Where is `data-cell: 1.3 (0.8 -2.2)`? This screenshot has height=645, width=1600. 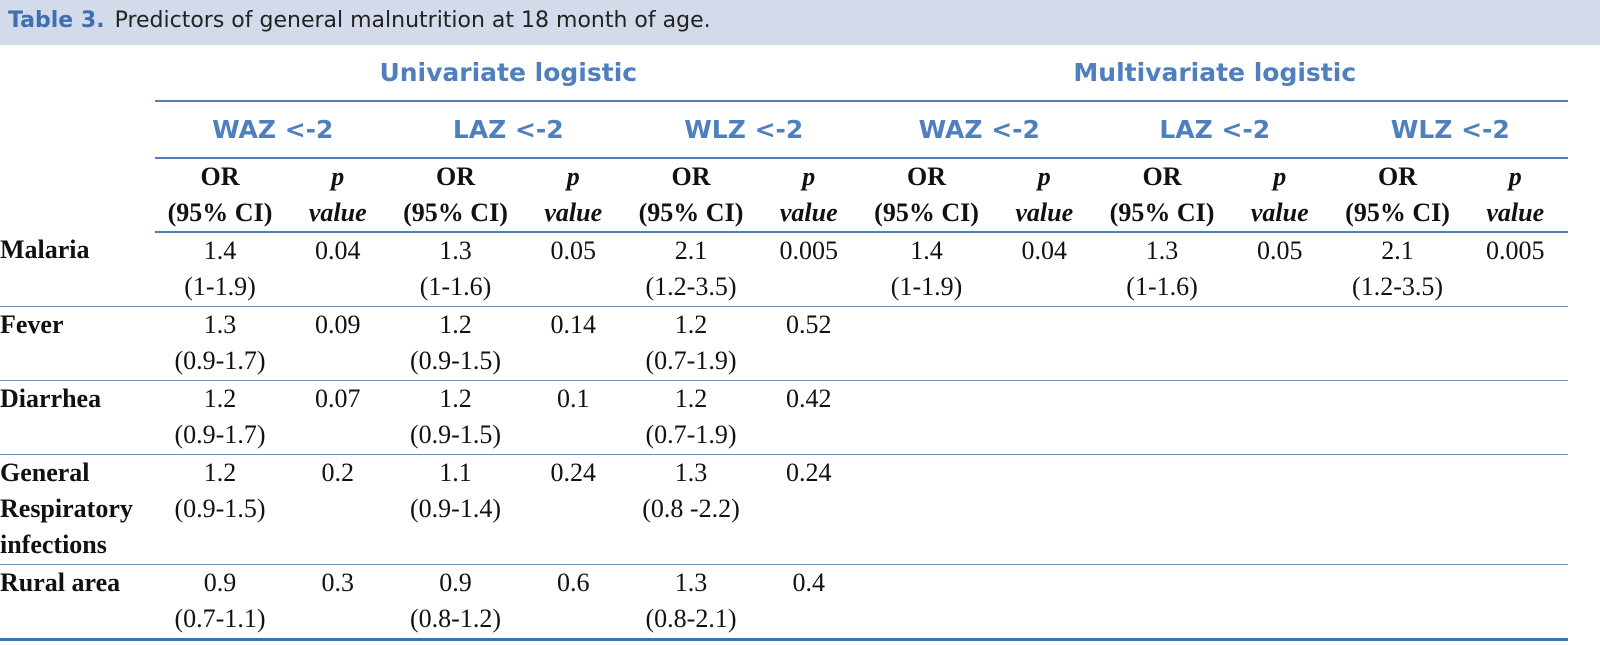 data-cell: 1.3 (0.8 -2.2) is located at coordinates (691, 509).